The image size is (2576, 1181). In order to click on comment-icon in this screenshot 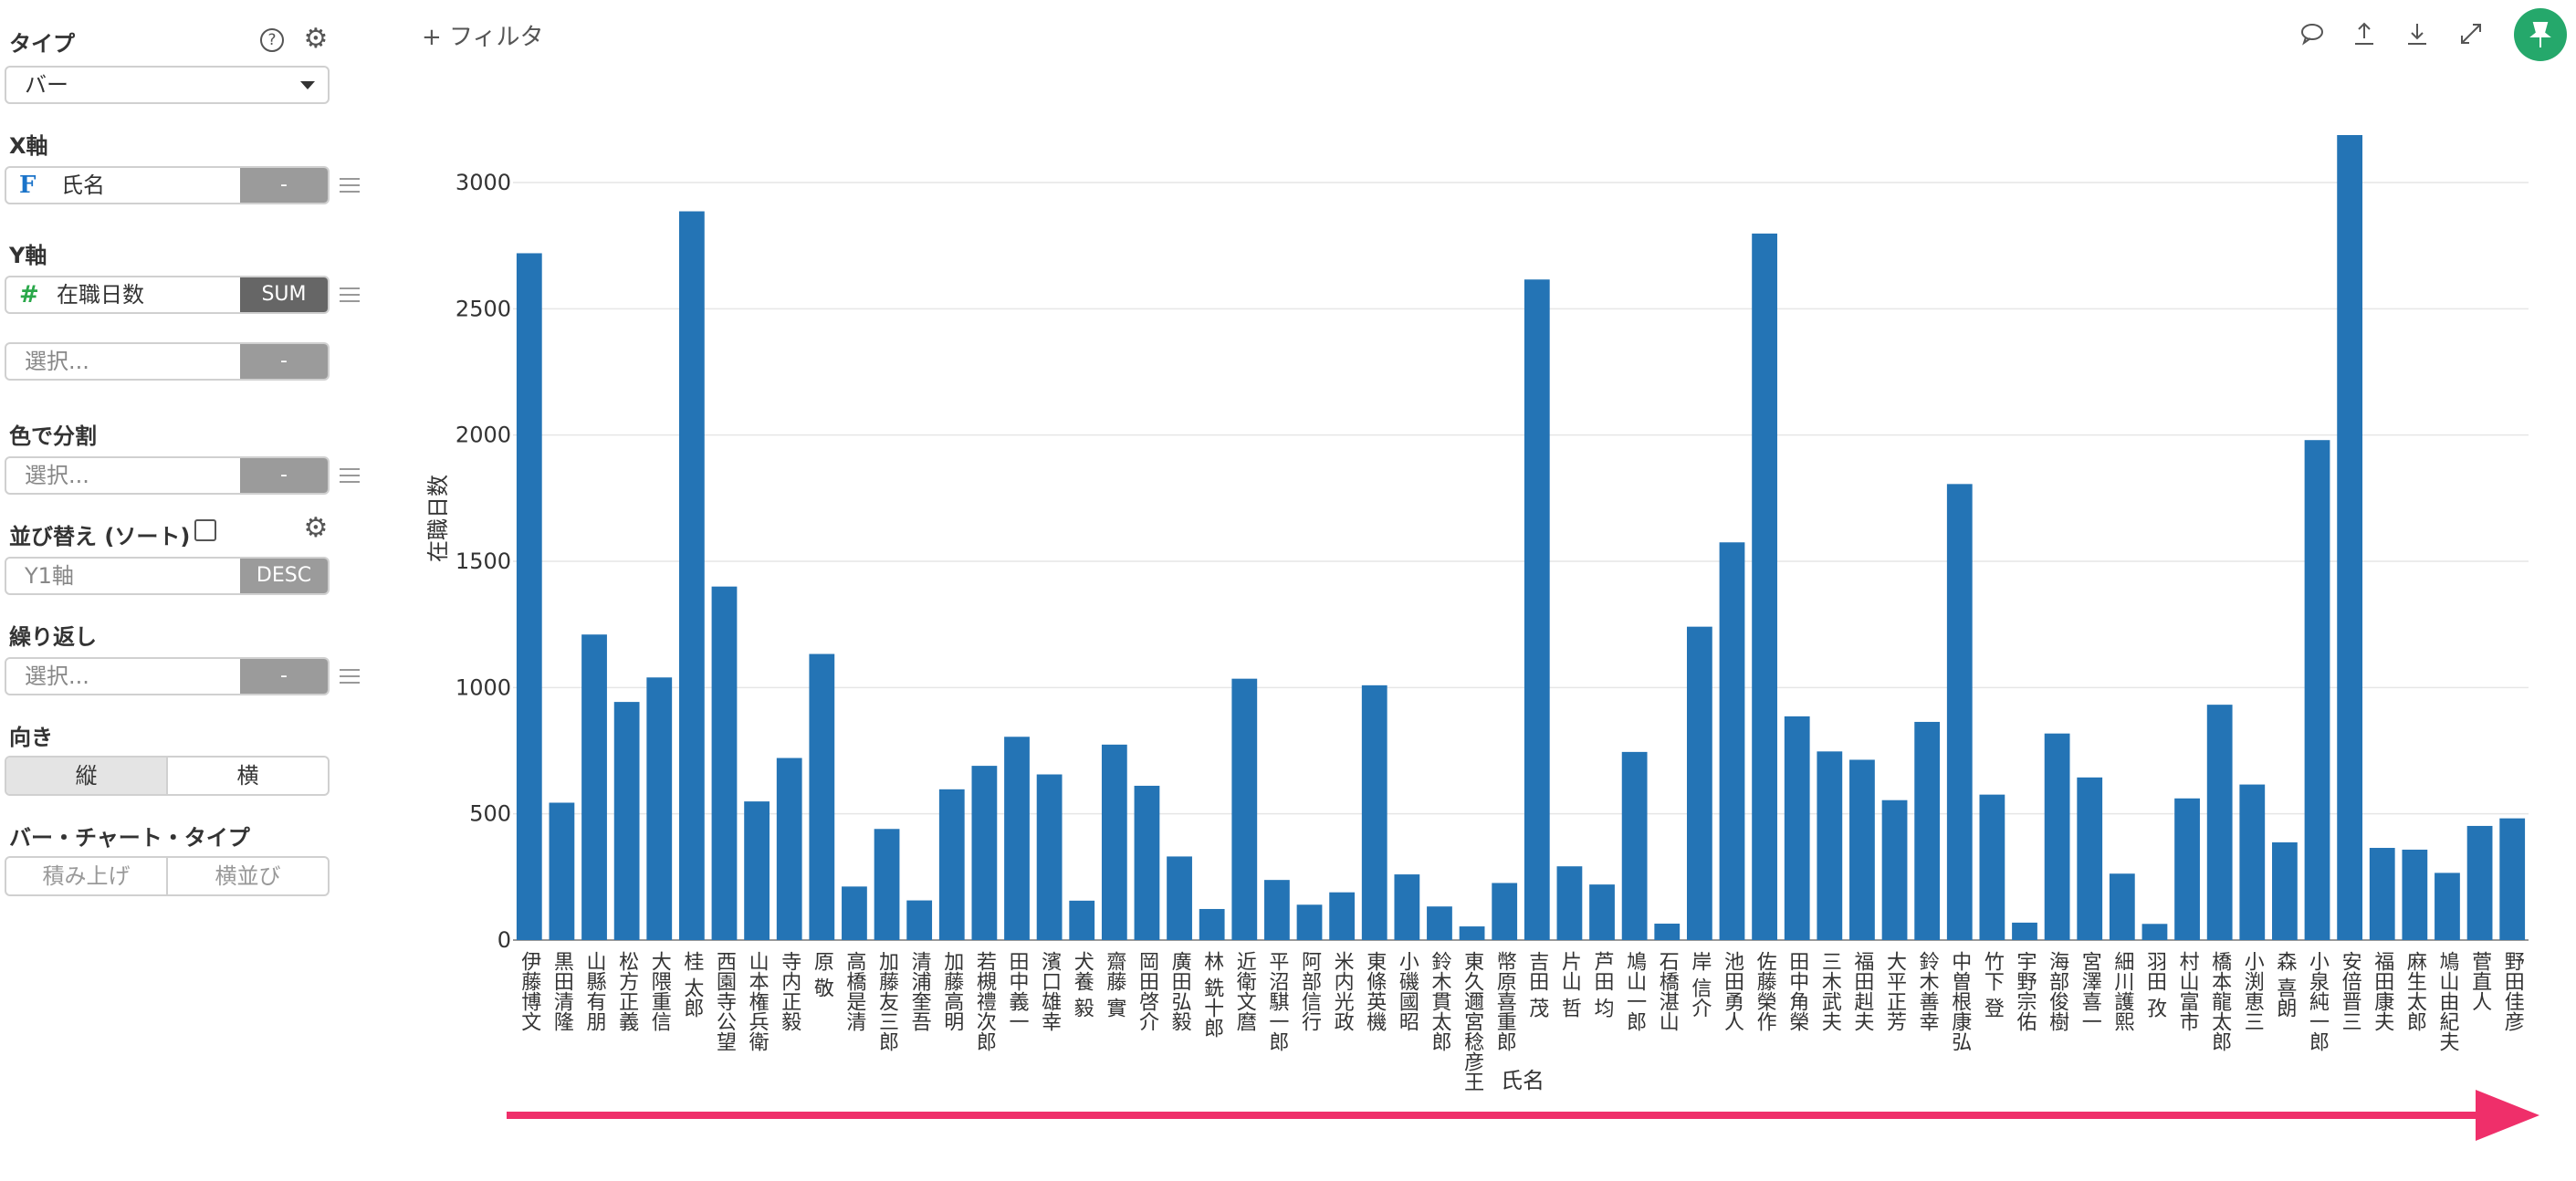, I will do `click(2312, 33)`.